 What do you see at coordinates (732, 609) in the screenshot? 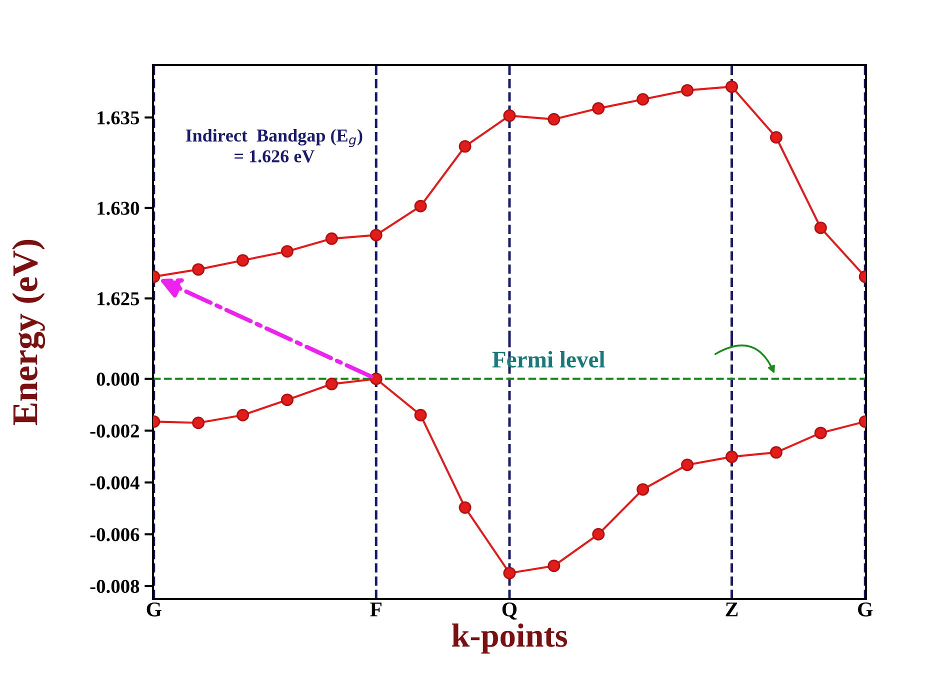
I see `x-tick-label: Z` at bounding box center [732, 609].